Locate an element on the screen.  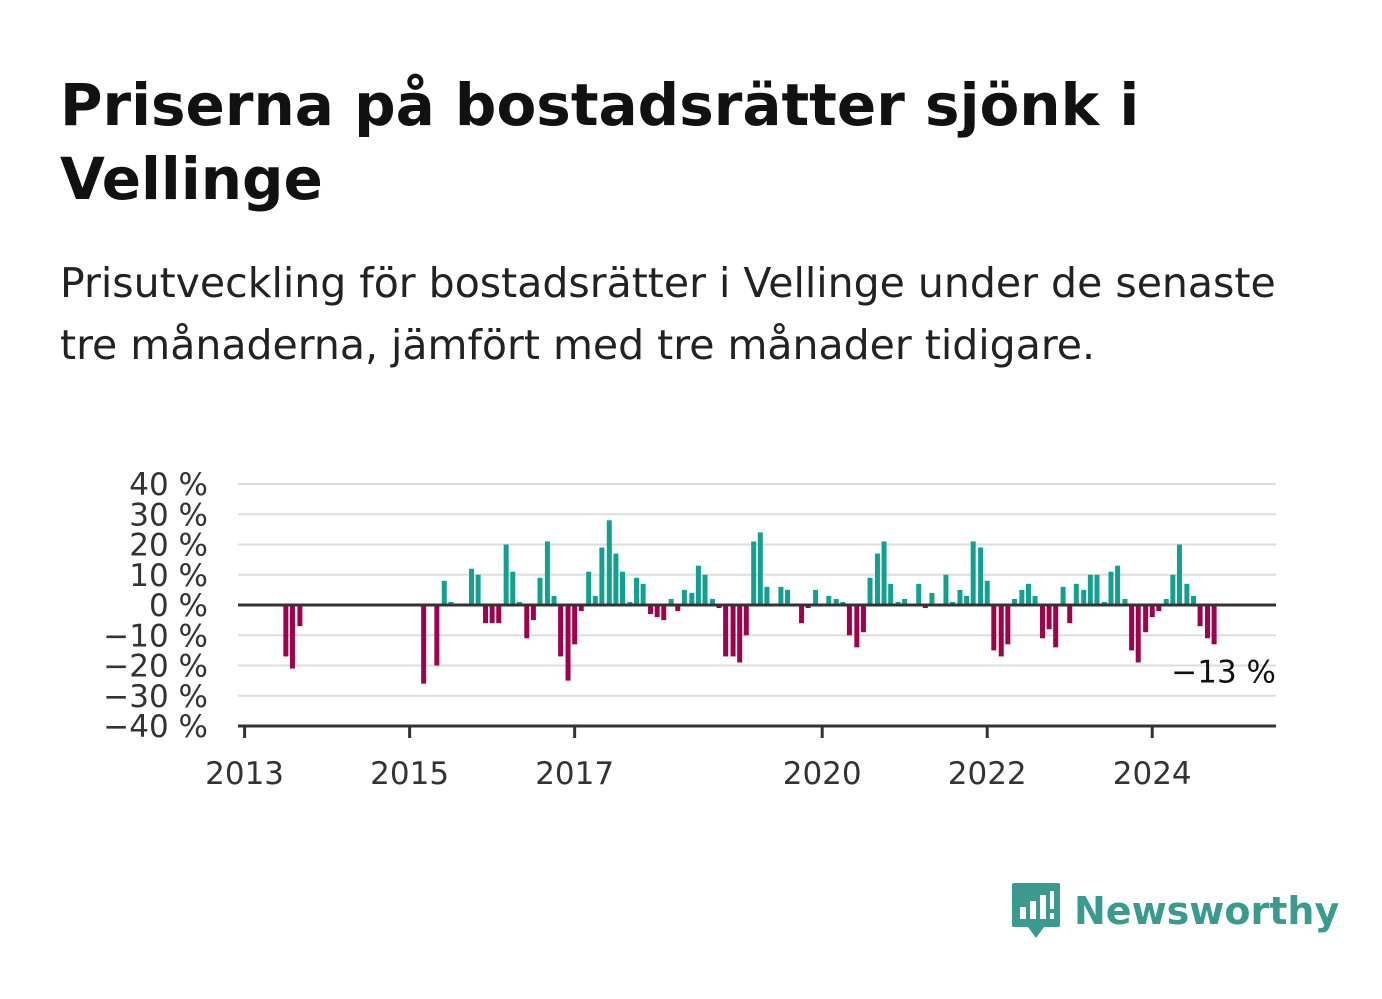
y-tick-label: −40 % is located at coordinates (155, 727).